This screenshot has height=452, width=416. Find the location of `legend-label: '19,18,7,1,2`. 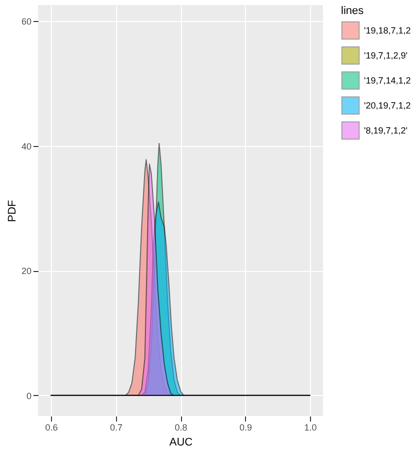

legend-label: '19,18,7,1,2 is located at coordinates (387, 31).